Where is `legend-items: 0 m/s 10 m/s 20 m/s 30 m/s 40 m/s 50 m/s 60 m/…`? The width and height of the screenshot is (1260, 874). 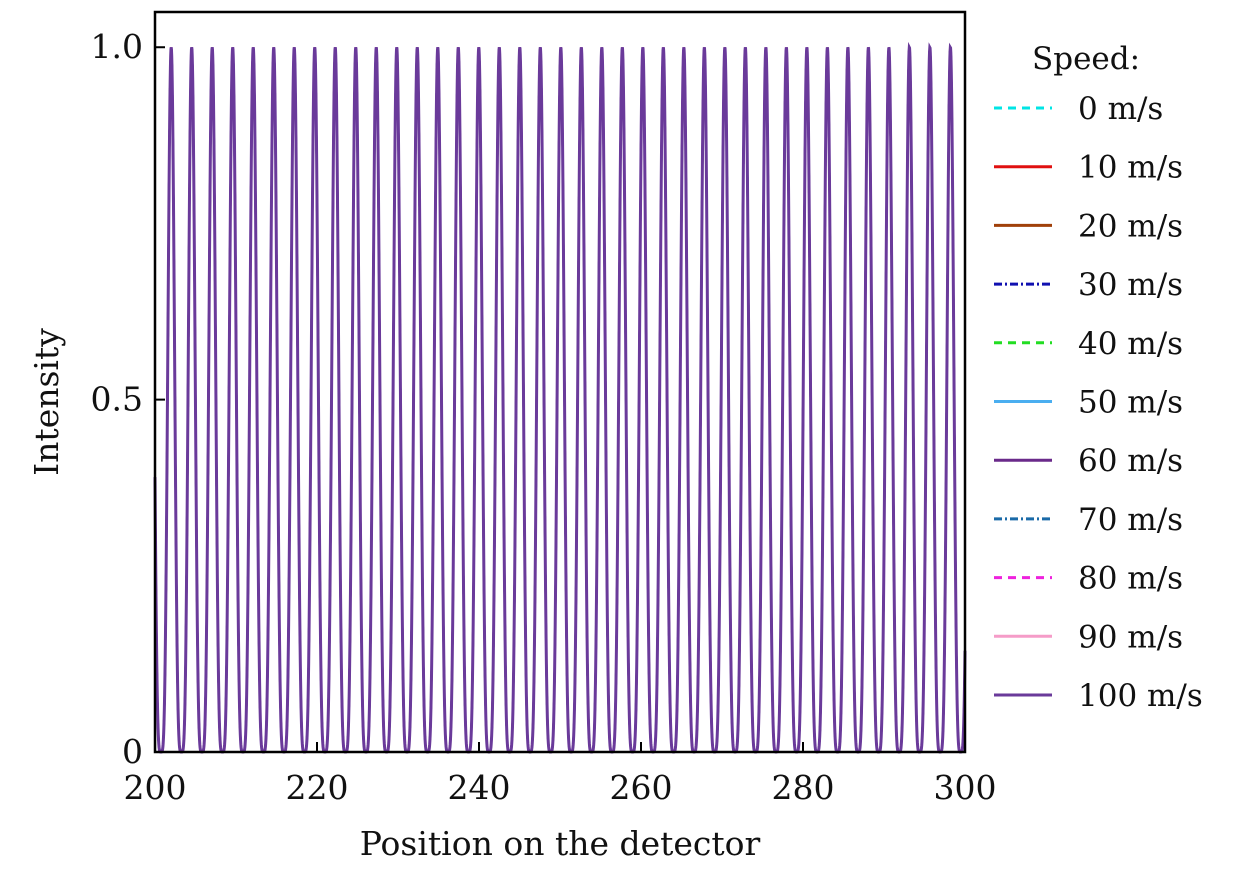 legend-items: 0 m/s 10 m/s 20 m/s 30 m/s 40 m/s 50 m/s 60 m/… is located at coordinates (1098, 402).